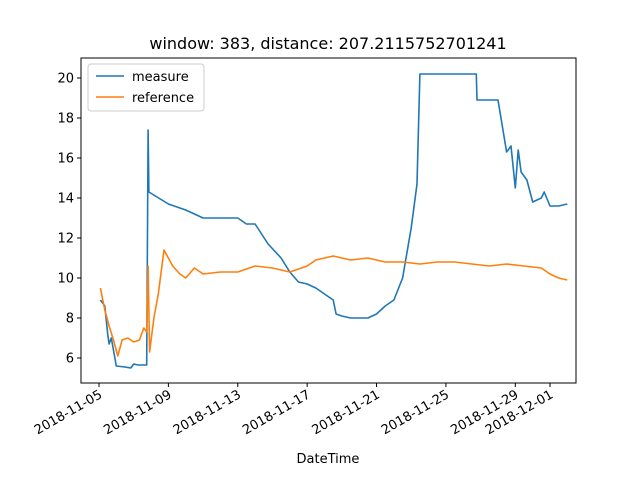 The image size is (640, 480). What do you see at coordinates (65, 159) in the screenshot?
I see `y-tick-label: 16` at bounding box center [65, 159].